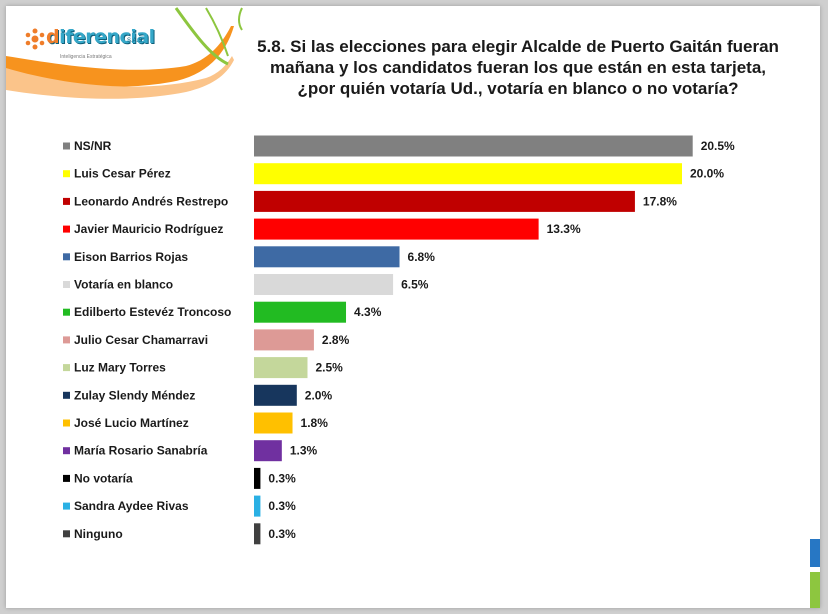 The height and width of the screenshot is (614, 828). I want to click on category-label: Javier Mauricio Rodríguez, so click(148, 229).